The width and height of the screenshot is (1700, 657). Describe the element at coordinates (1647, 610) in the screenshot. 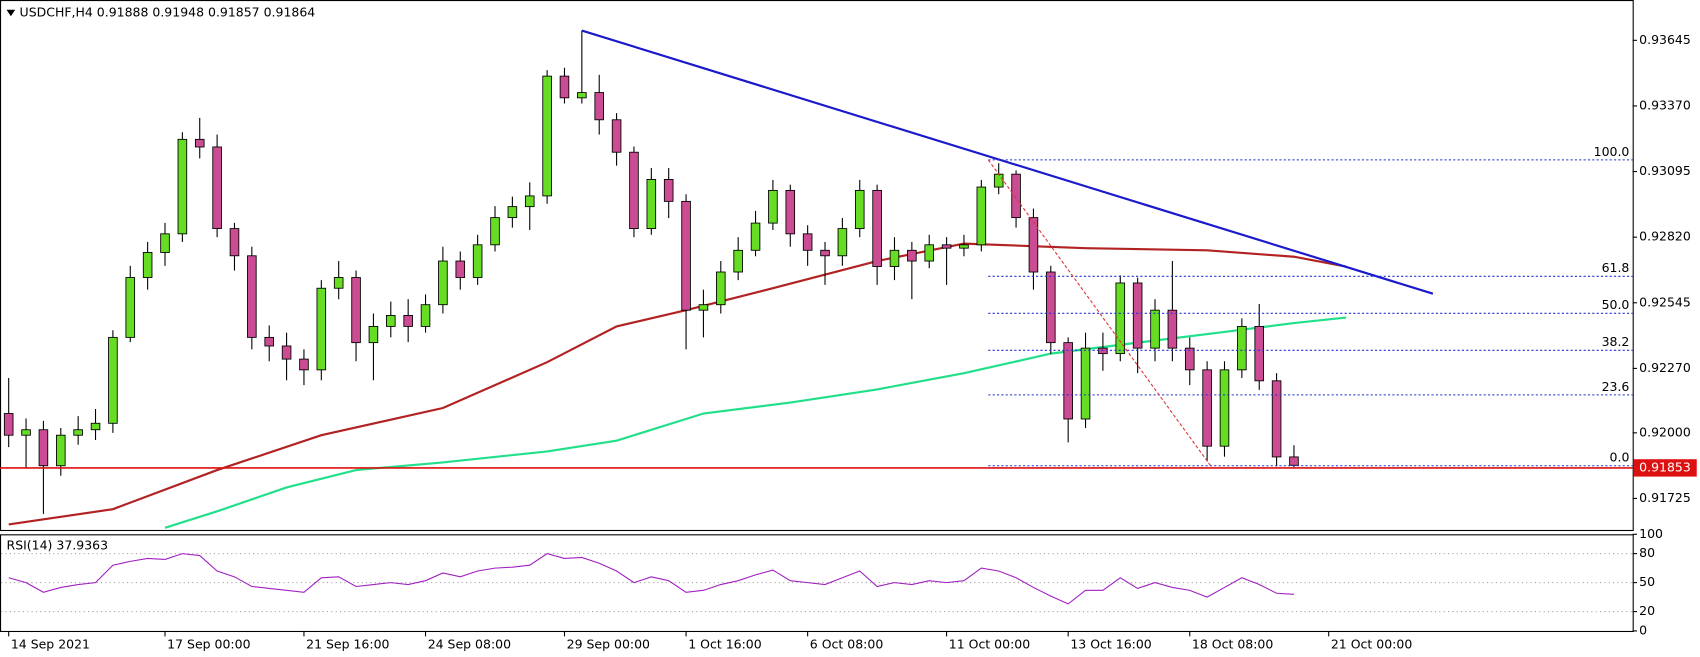

I see `rsi-y-tick-label: 20` at that location.